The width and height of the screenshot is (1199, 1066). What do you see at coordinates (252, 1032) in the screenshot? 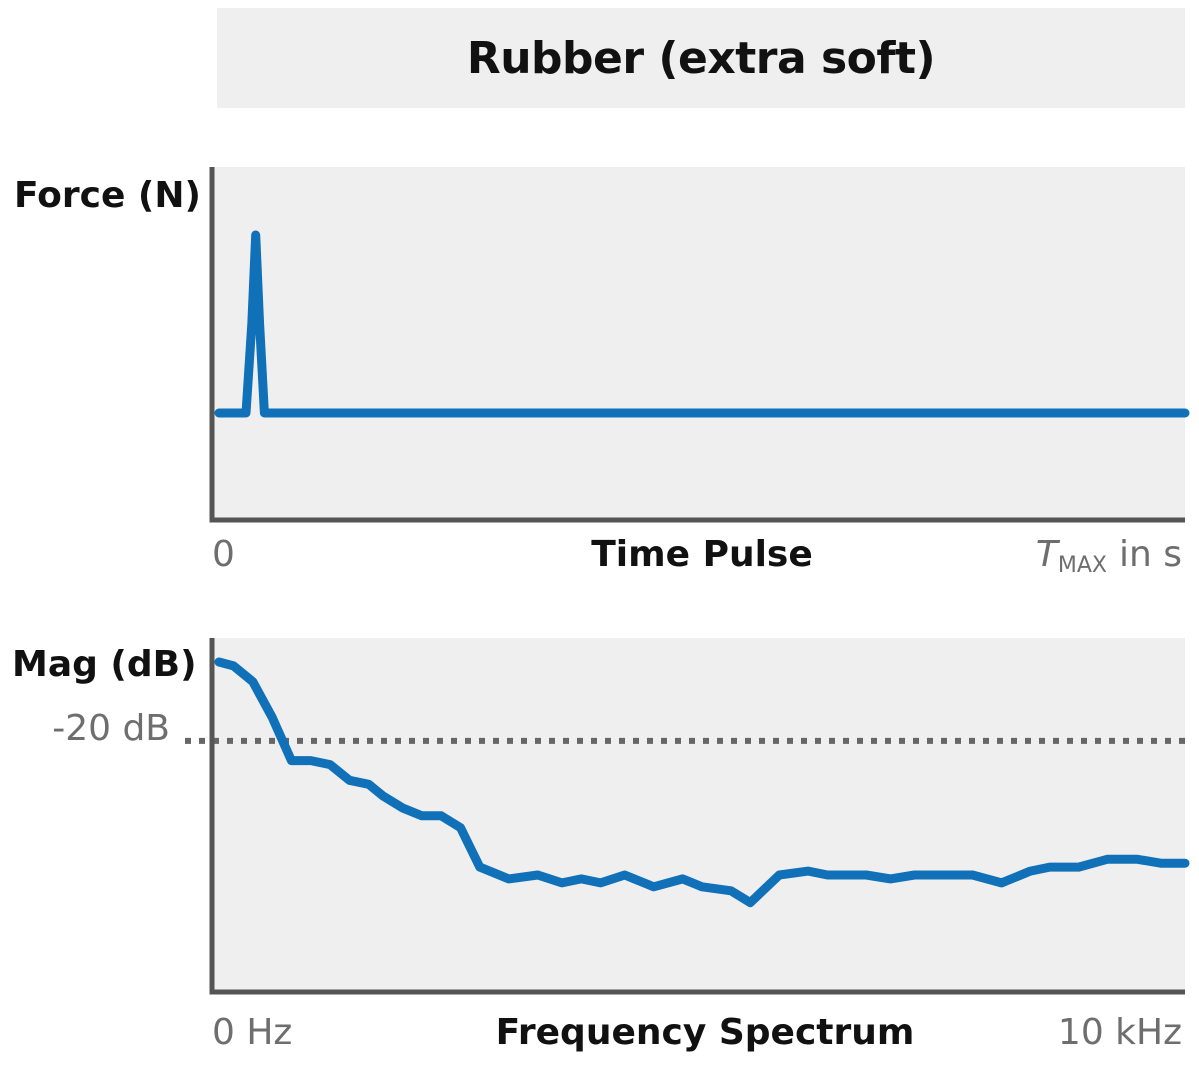
I see `spectrum-tick-start: 0 Hz` at bounding box center [252, 1032].